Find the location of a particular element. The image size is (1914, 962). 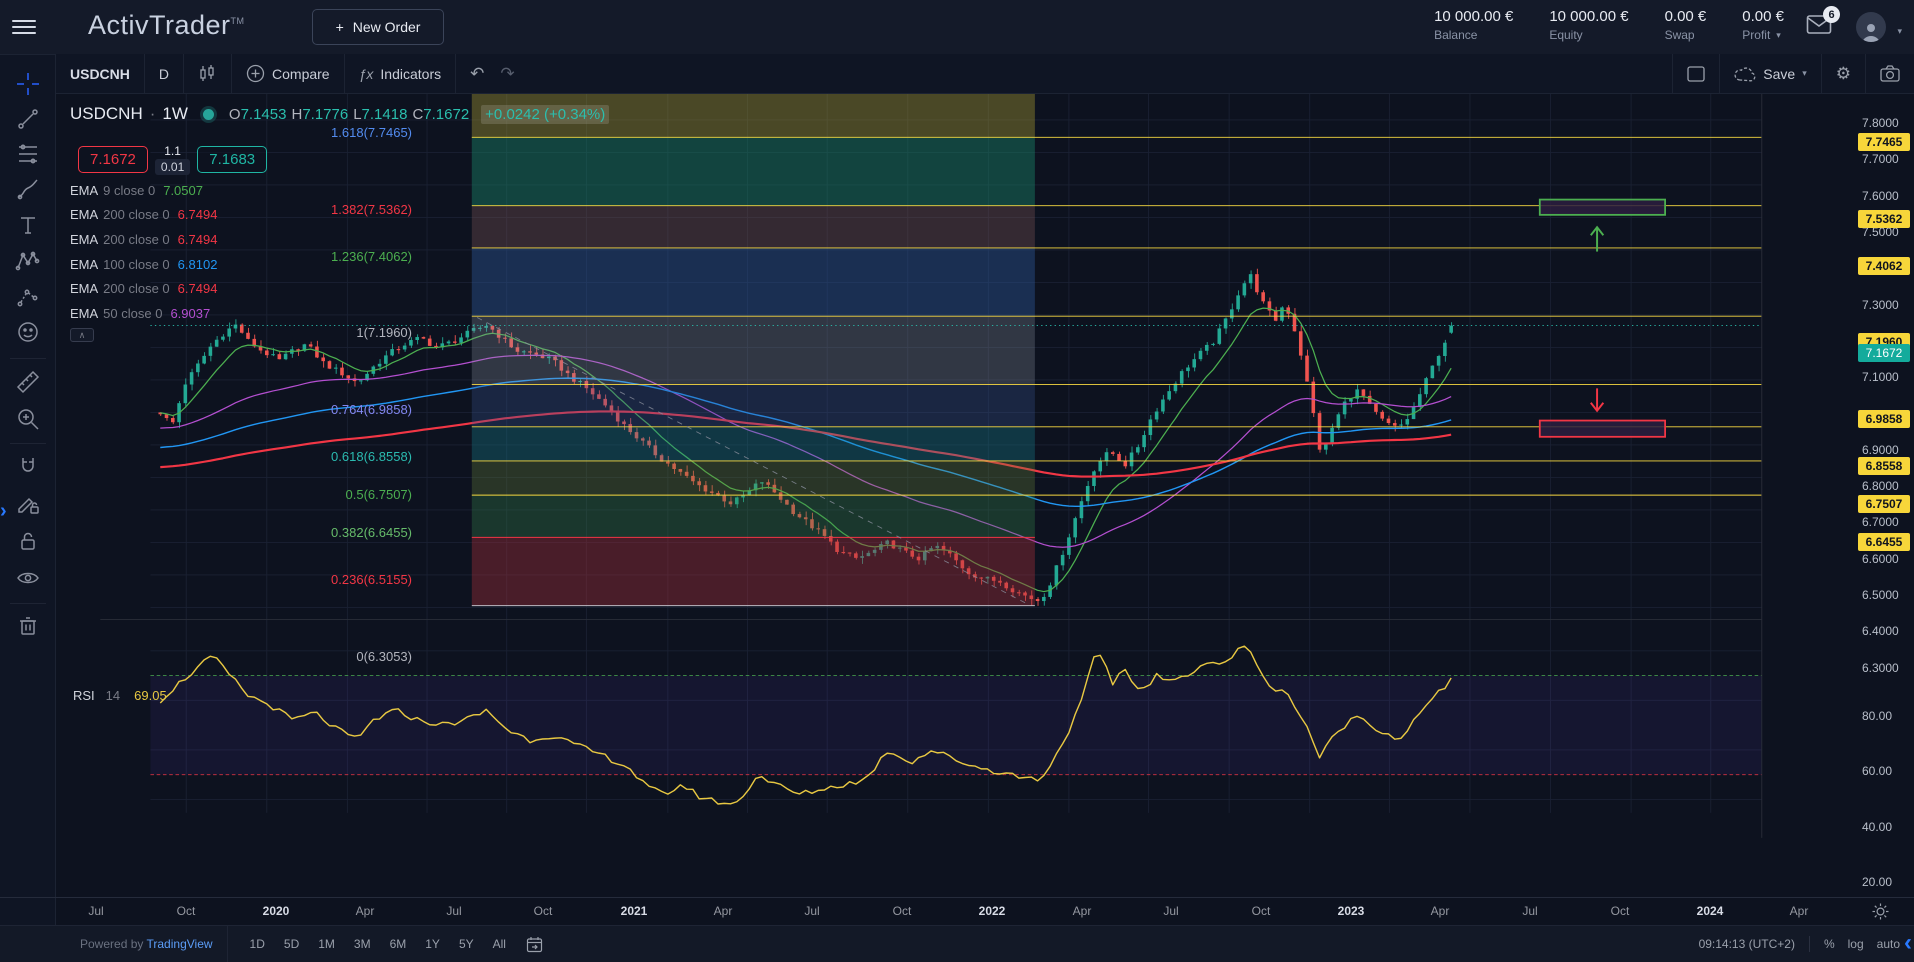

new-order-button: + New Order is located at coordinates (378, 27).